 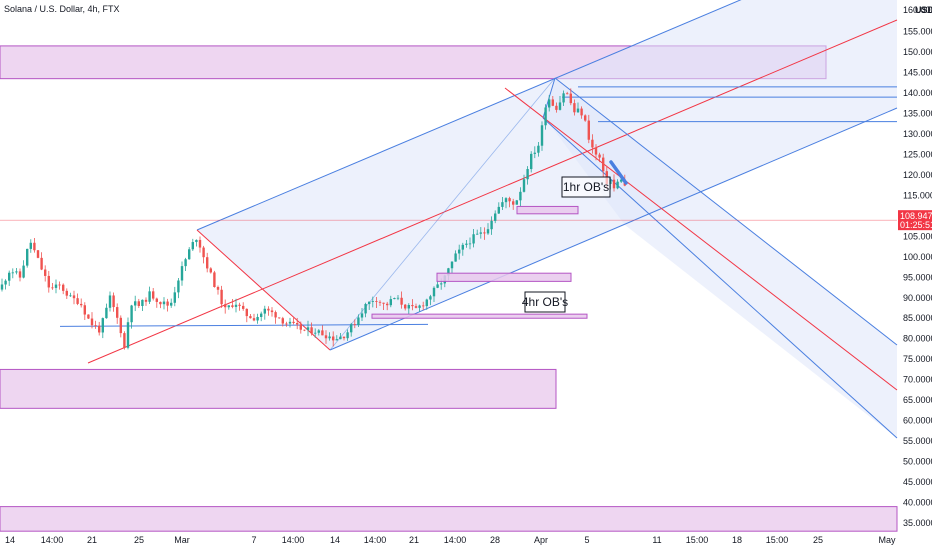 I want to click on y-tick-label: 145.0000, so click(x=917, y=73).